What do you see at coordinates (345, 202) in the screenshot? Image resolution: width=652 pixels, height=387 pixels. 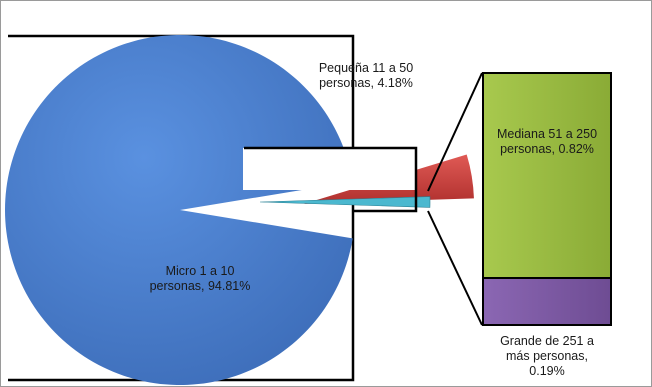 I see `pie-slice-others` at bounding box center [345, 202].